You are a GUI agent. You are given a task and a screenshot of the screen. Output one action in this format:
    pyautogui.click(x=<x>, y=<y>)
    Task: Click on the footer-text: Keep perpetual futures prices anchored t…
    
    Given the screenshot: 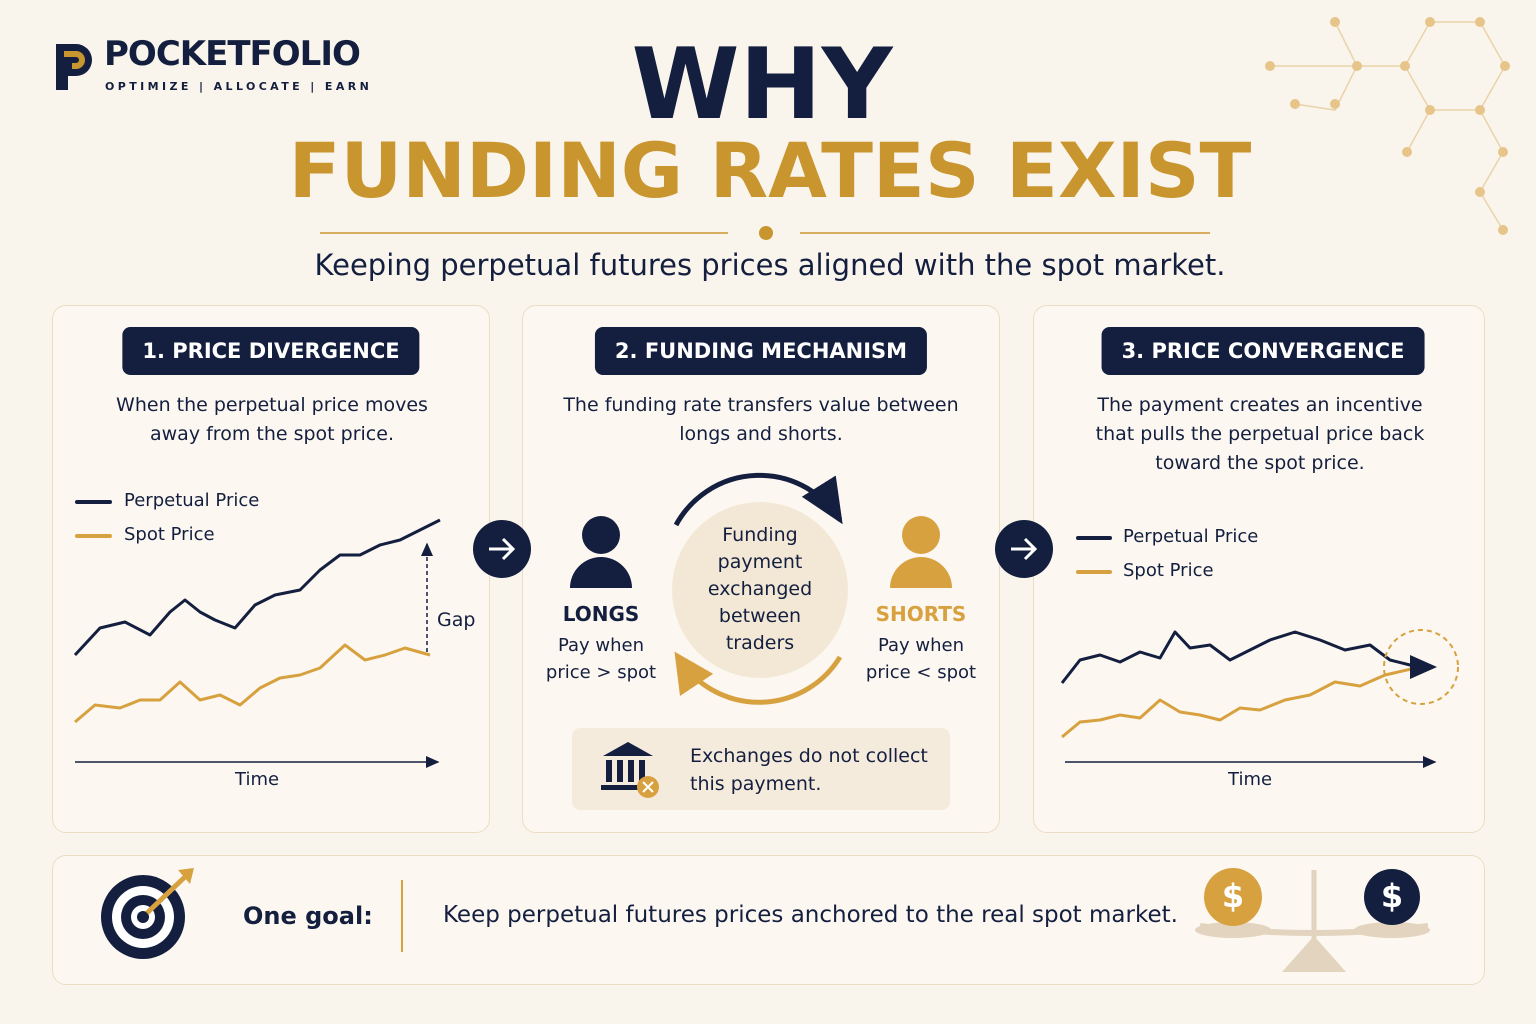 What is the action you would take?
    pyautogui.click(x=810, y=915)
    